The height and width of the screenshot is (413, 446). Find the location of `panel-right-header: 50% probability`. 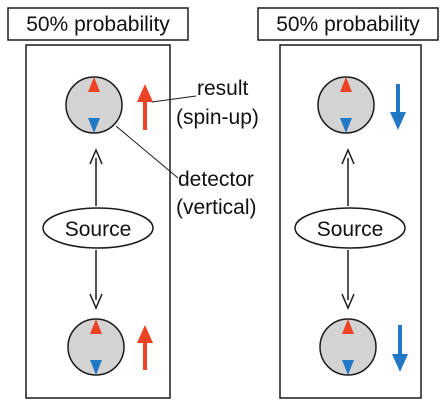

panel-right-header: 50% probability is located at coordinates (348, 24).